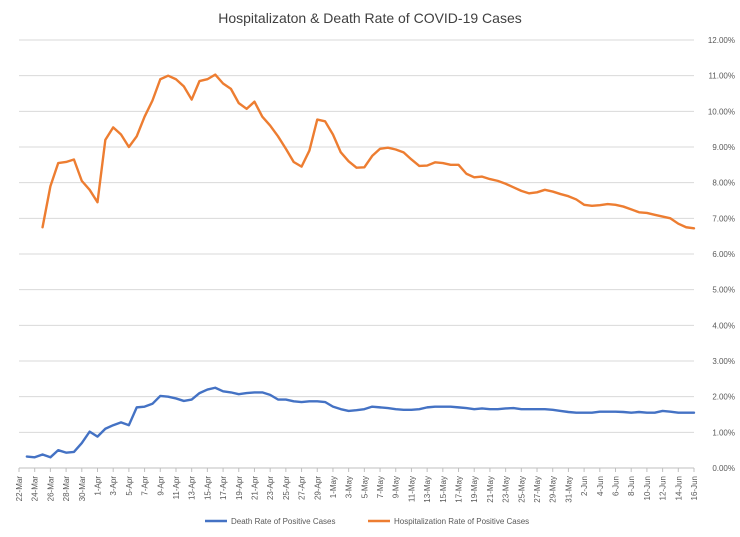 This screenshot has height=537, width=740. What do you see at coordinates (360, 422) in the screenshot?
I see `death-rate-line` at bounding box center [360, 422].